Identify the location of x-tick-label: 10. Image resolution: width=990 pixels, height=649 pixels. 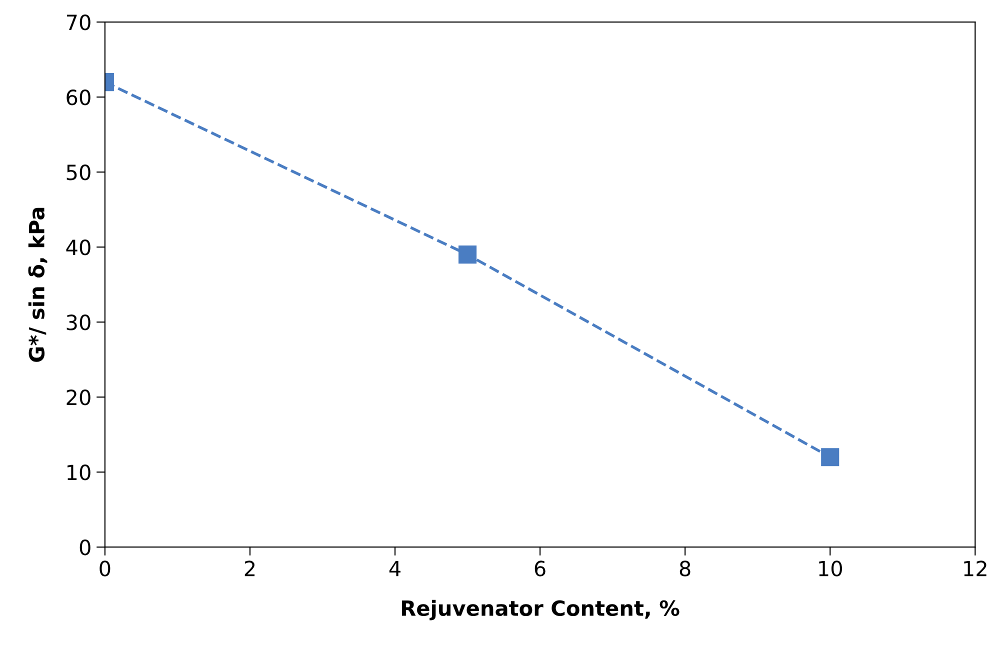
(830, 568).